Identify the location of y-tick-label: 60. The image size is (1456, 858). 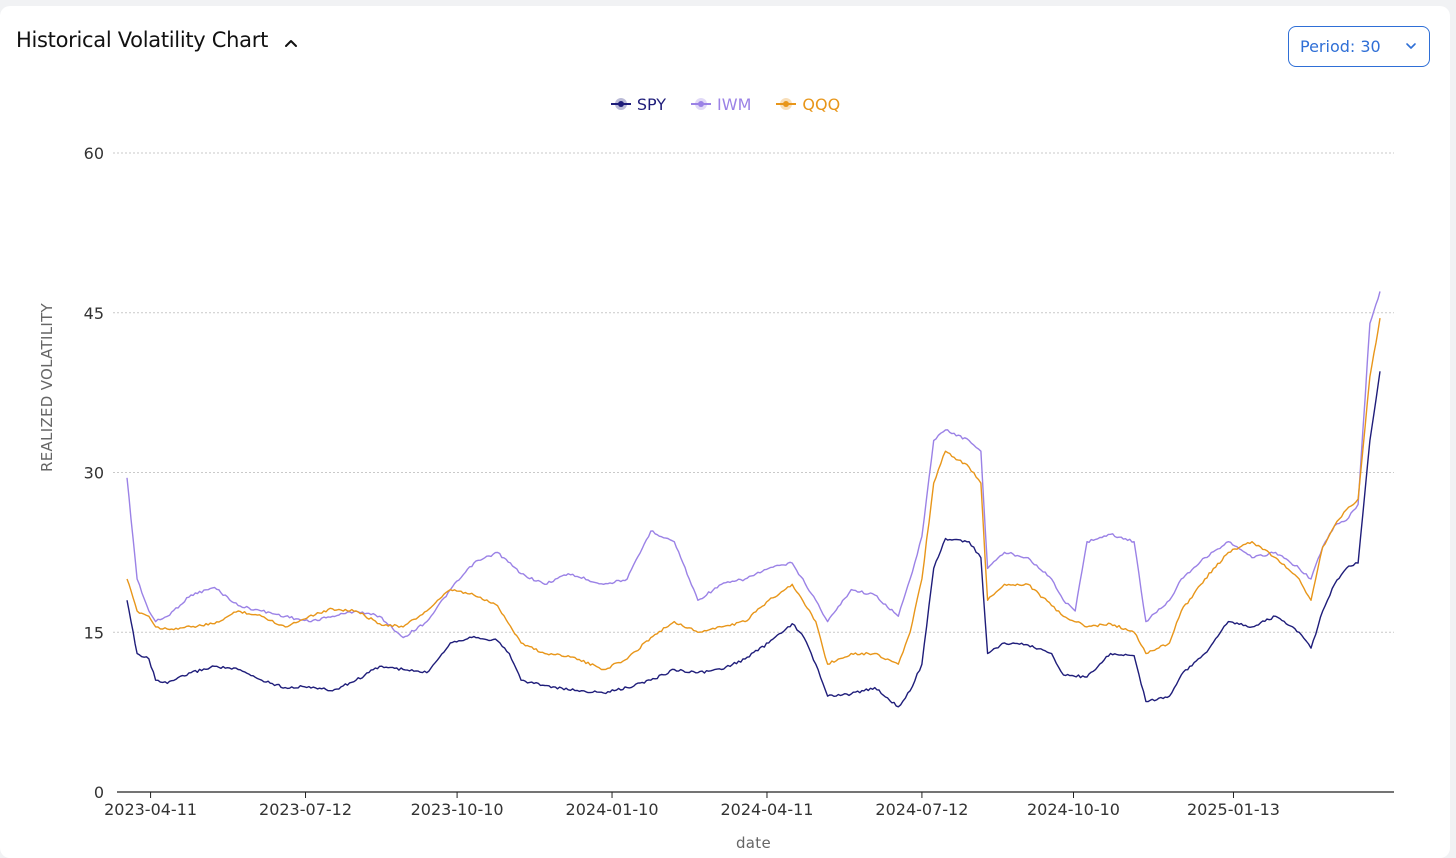
(94, 153).